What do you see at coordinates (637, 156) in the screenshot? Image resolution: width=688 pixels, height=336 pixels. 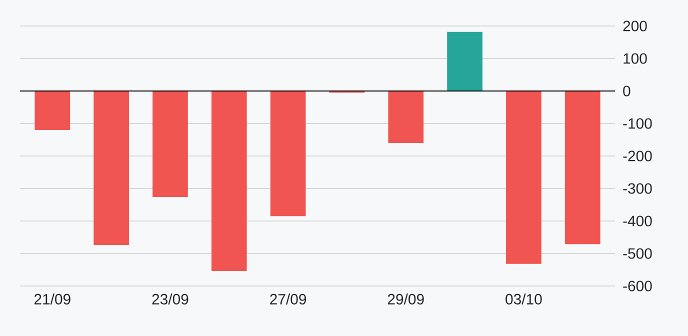 I see `y-tick-label: -200` at bounding box center [637, 156].